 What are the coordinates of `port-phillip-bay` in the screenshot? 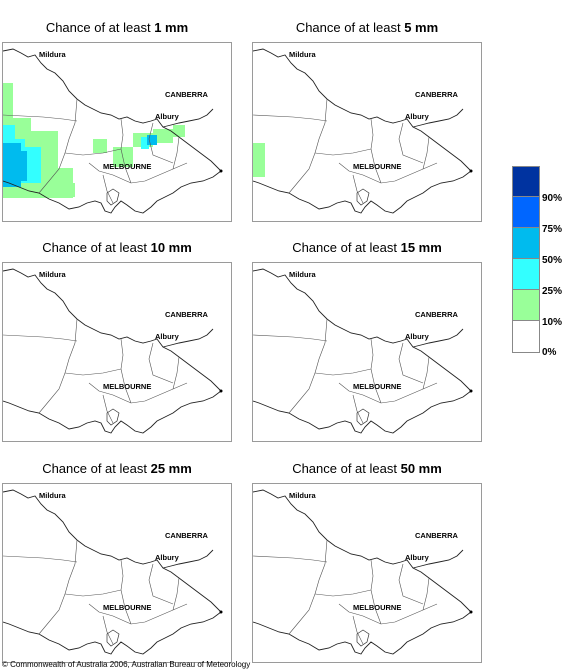 It's located at (363, 417).